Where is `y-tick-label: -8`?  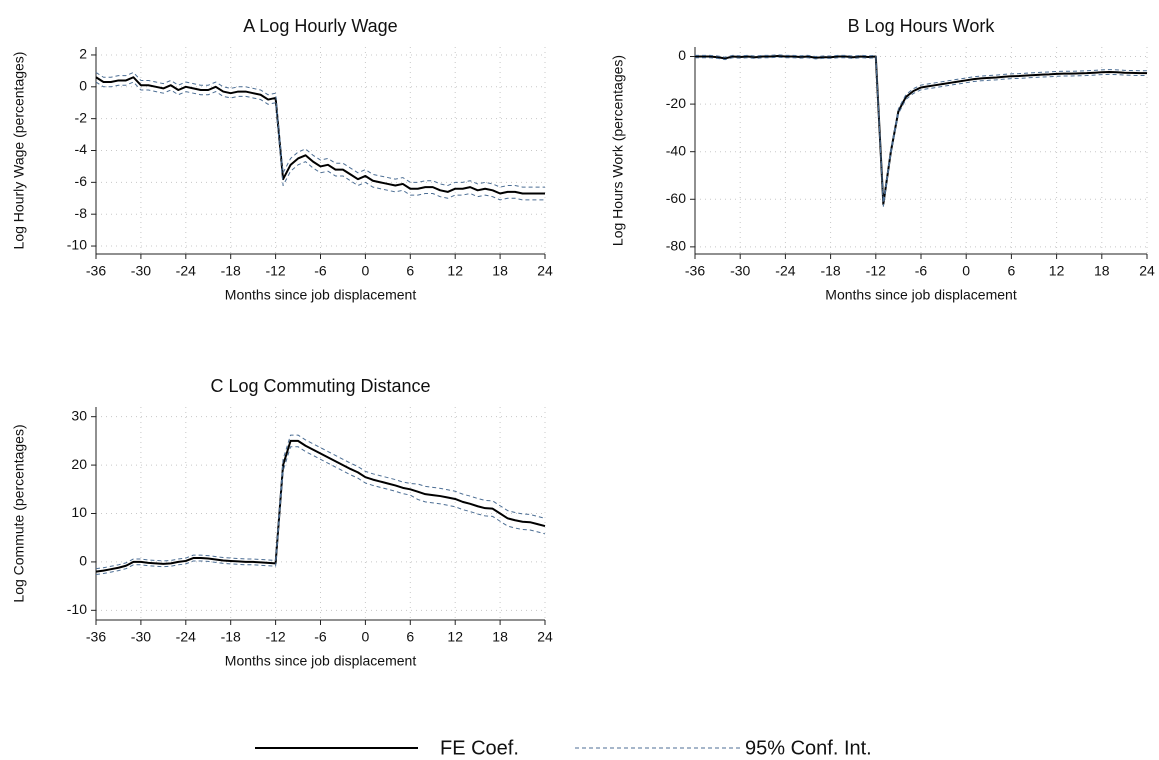 y-tick-label: -8 is located at coordinates (81, 213).